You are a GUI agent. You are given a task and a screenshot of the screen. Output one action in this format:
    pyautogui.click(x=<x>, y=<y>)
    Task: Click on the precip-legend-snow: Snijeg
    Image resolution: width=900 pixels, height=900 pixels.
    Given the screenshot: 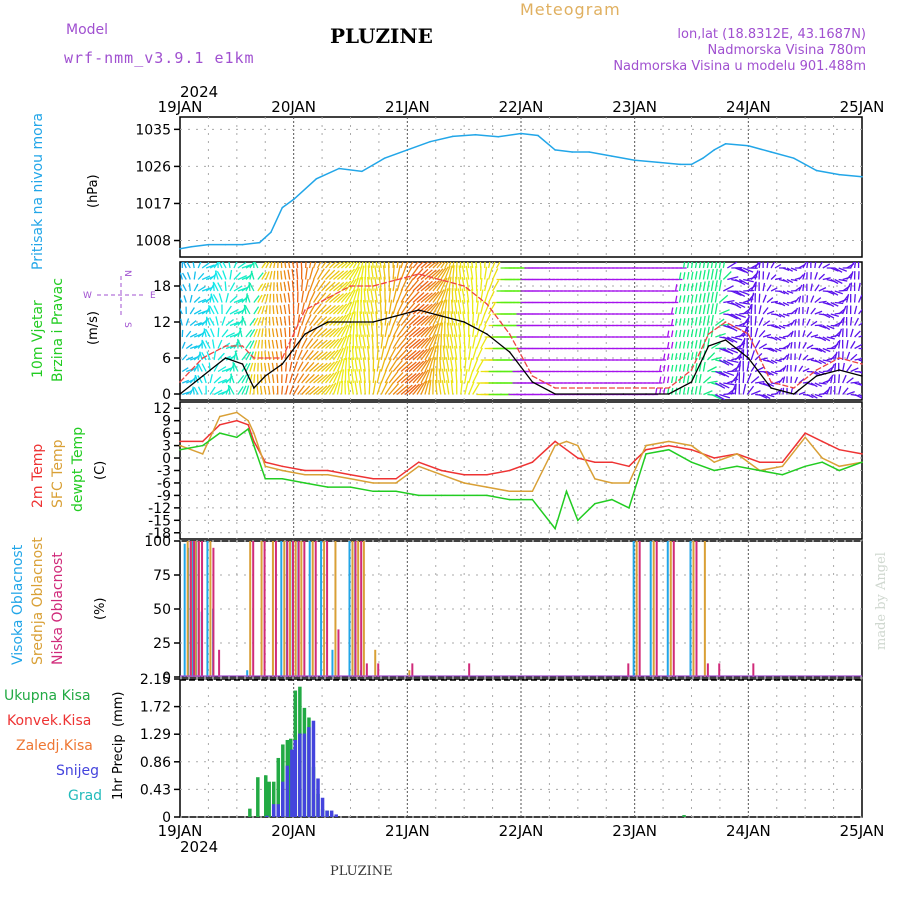 What is the action you would take?
    pyautogui.click(x=77, y=771)
    